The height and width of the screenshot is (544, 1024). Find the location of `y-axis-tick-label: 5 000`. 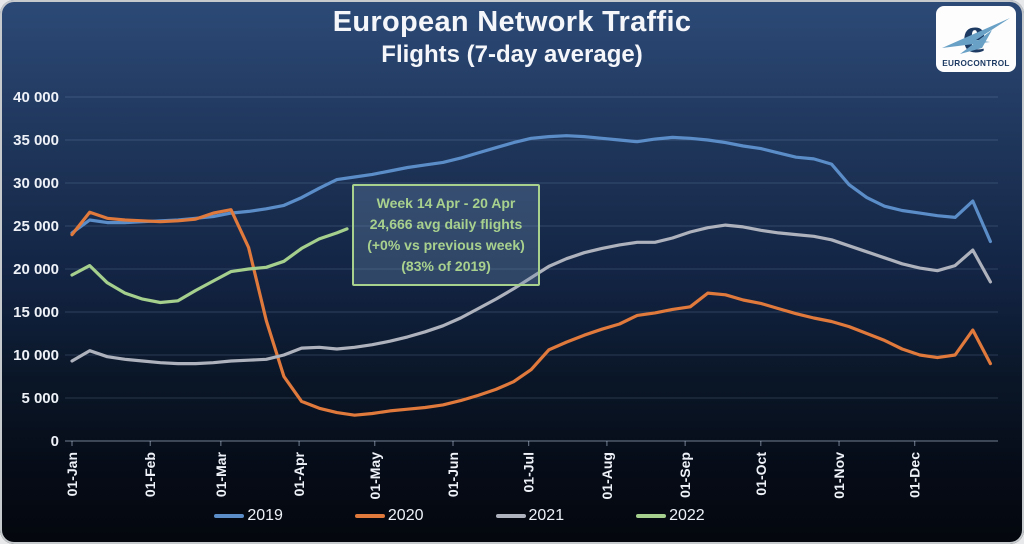

y-axis-tick-label: 5 000 is located at coordinates (40, 398).